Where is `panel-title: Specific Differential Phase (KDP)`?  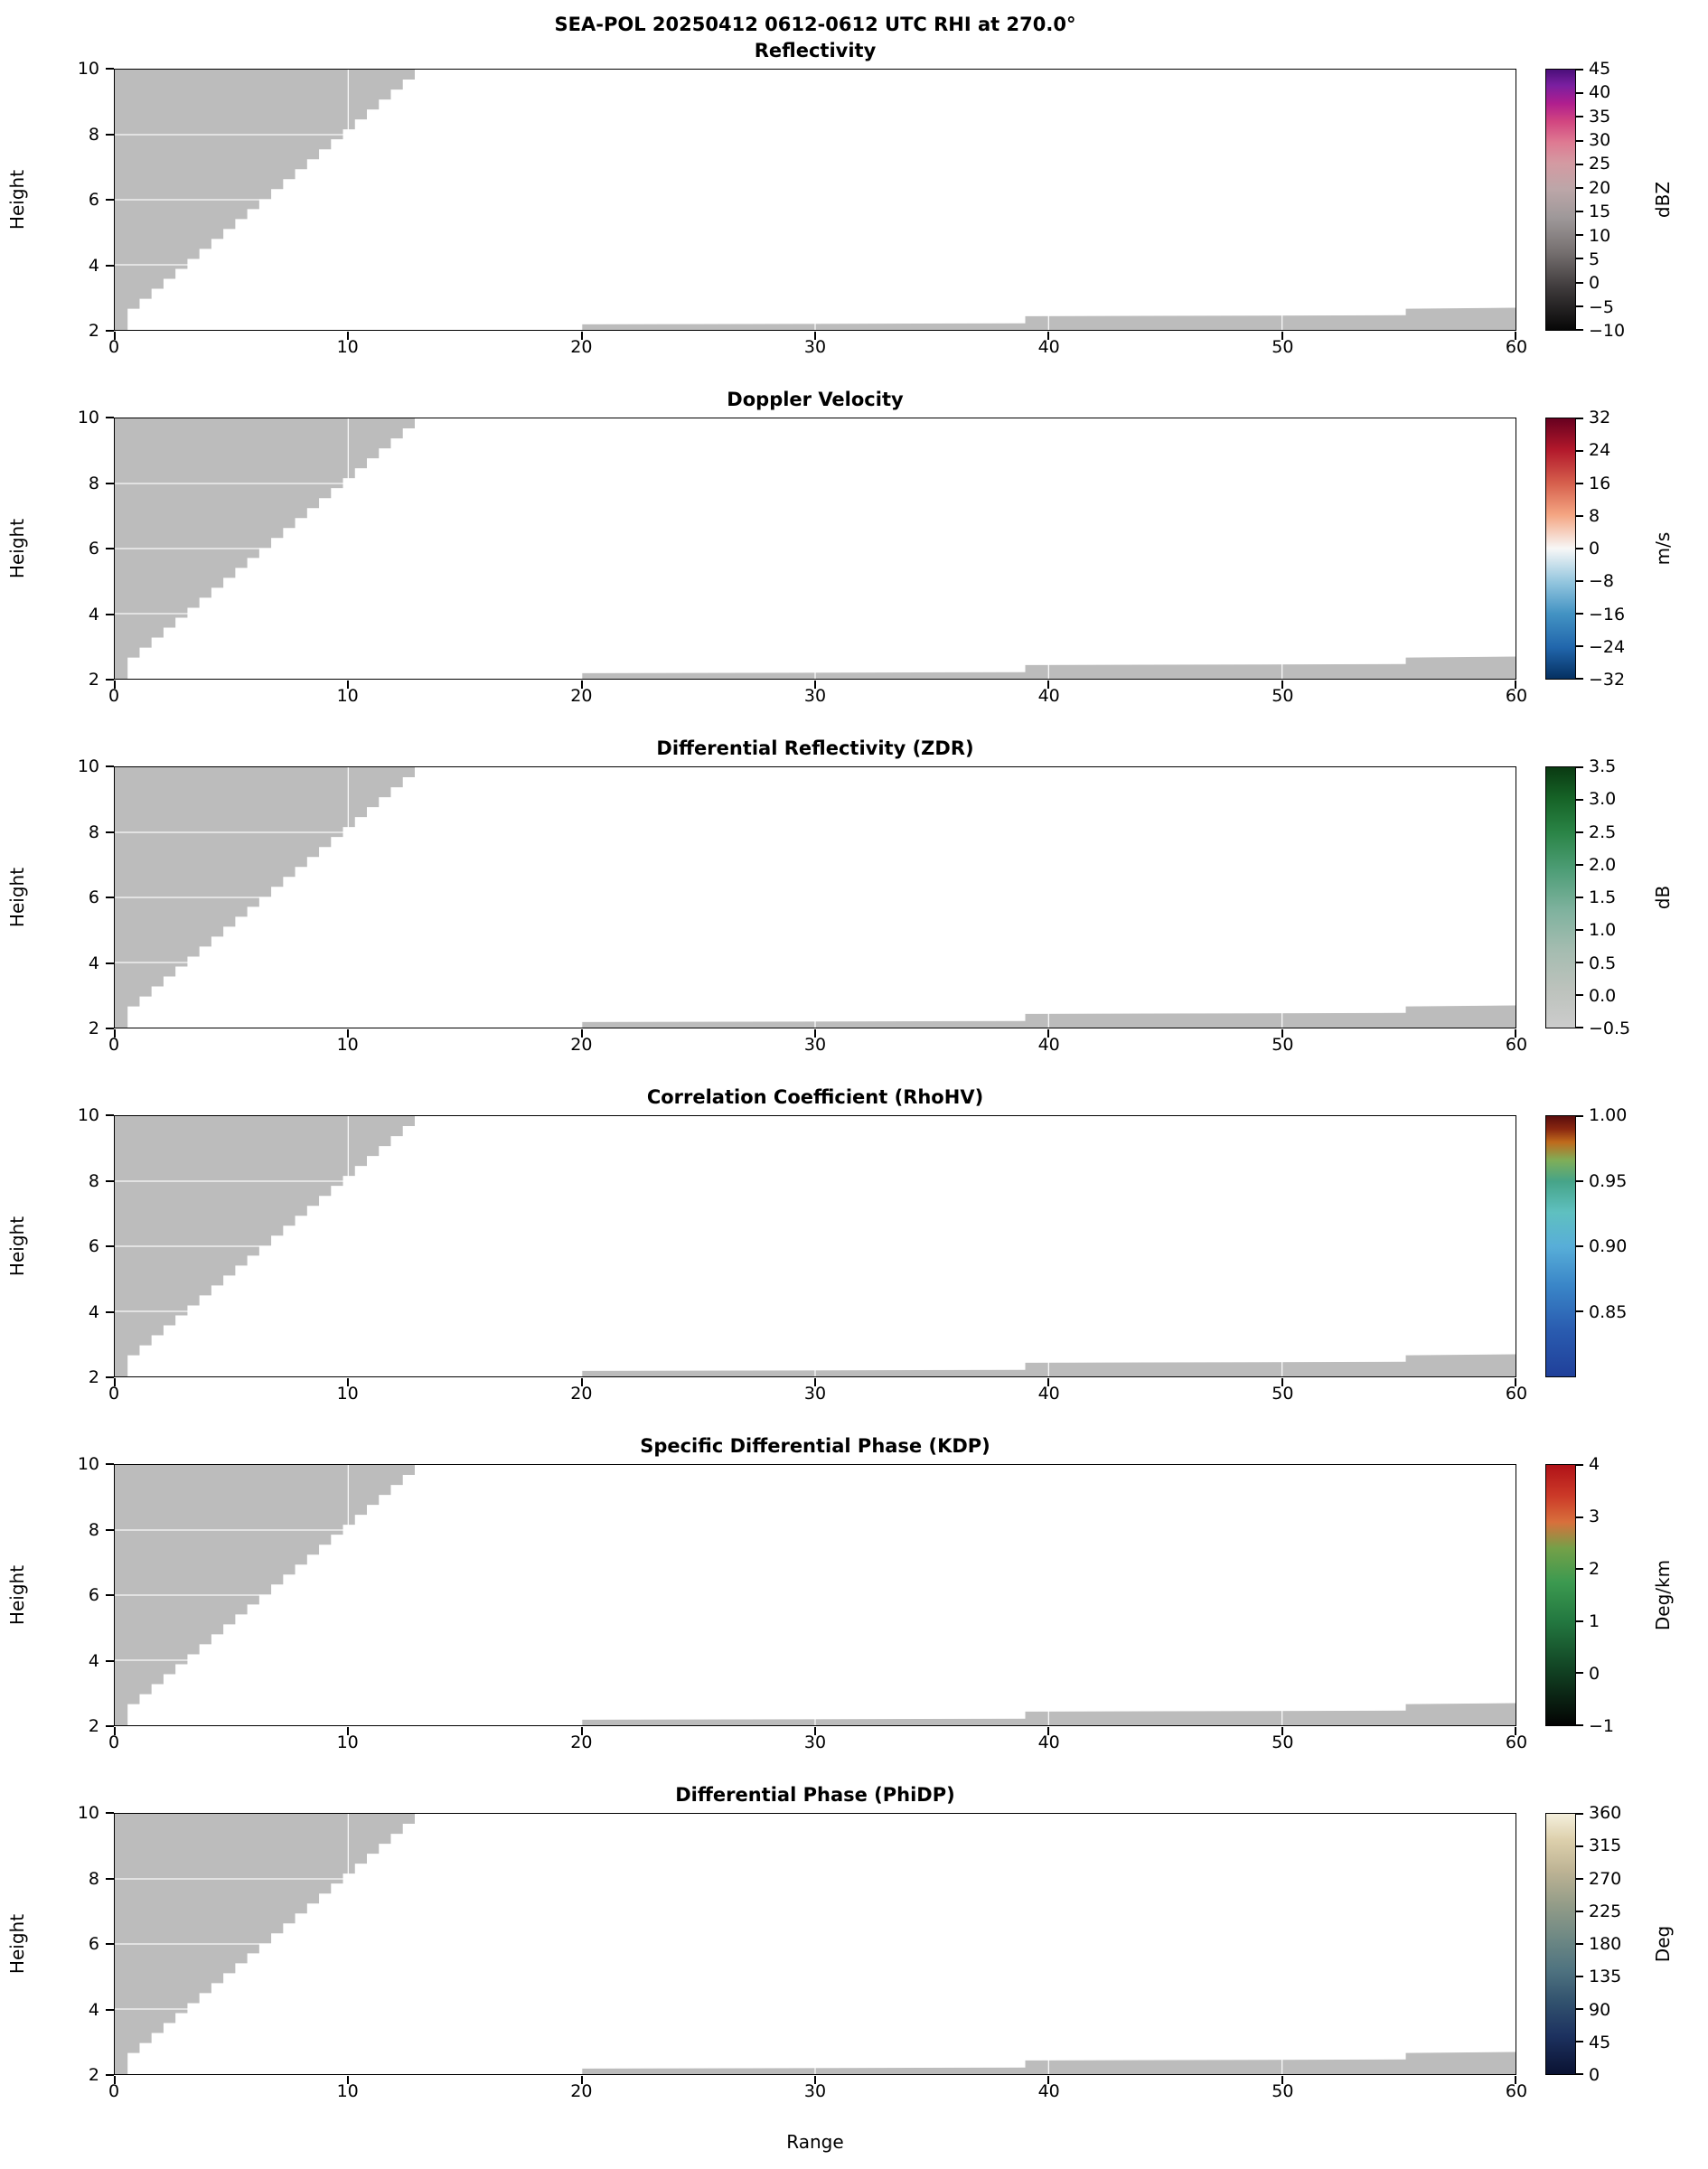 panel-title: Specific Differential Phase (KDP) is located at coordinates (815, 1446).